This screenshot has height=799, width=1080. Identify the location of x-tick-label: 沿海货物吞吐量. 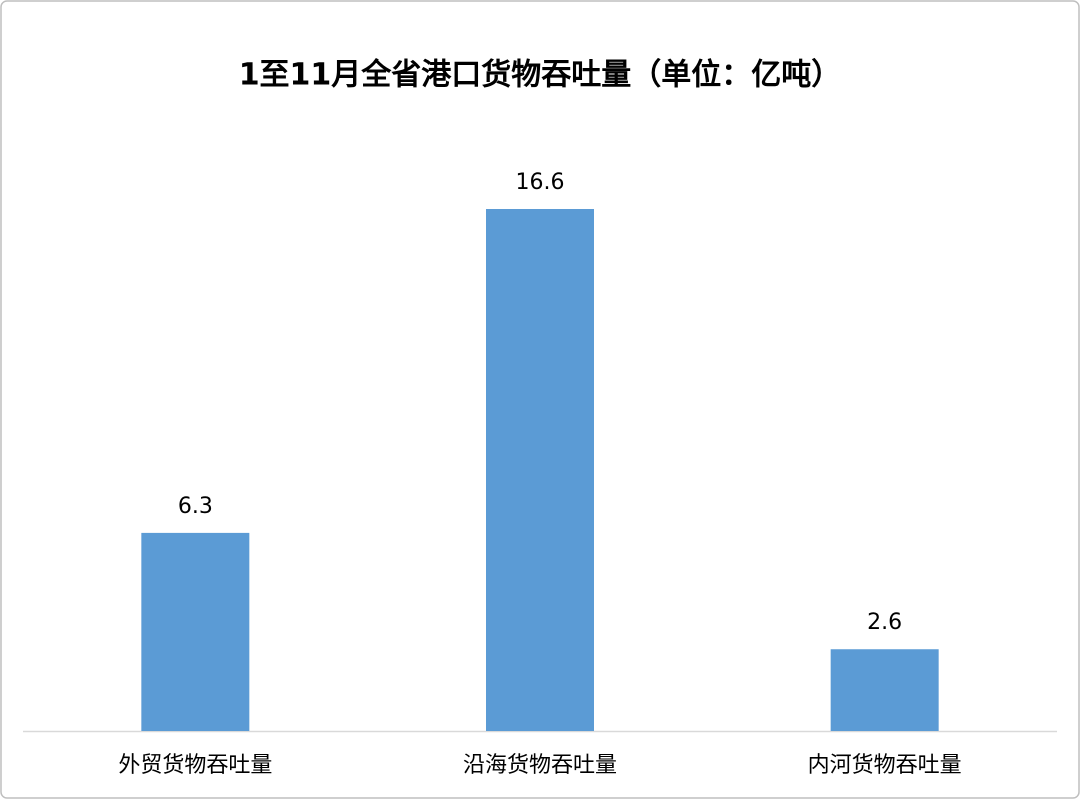
(540, 765).